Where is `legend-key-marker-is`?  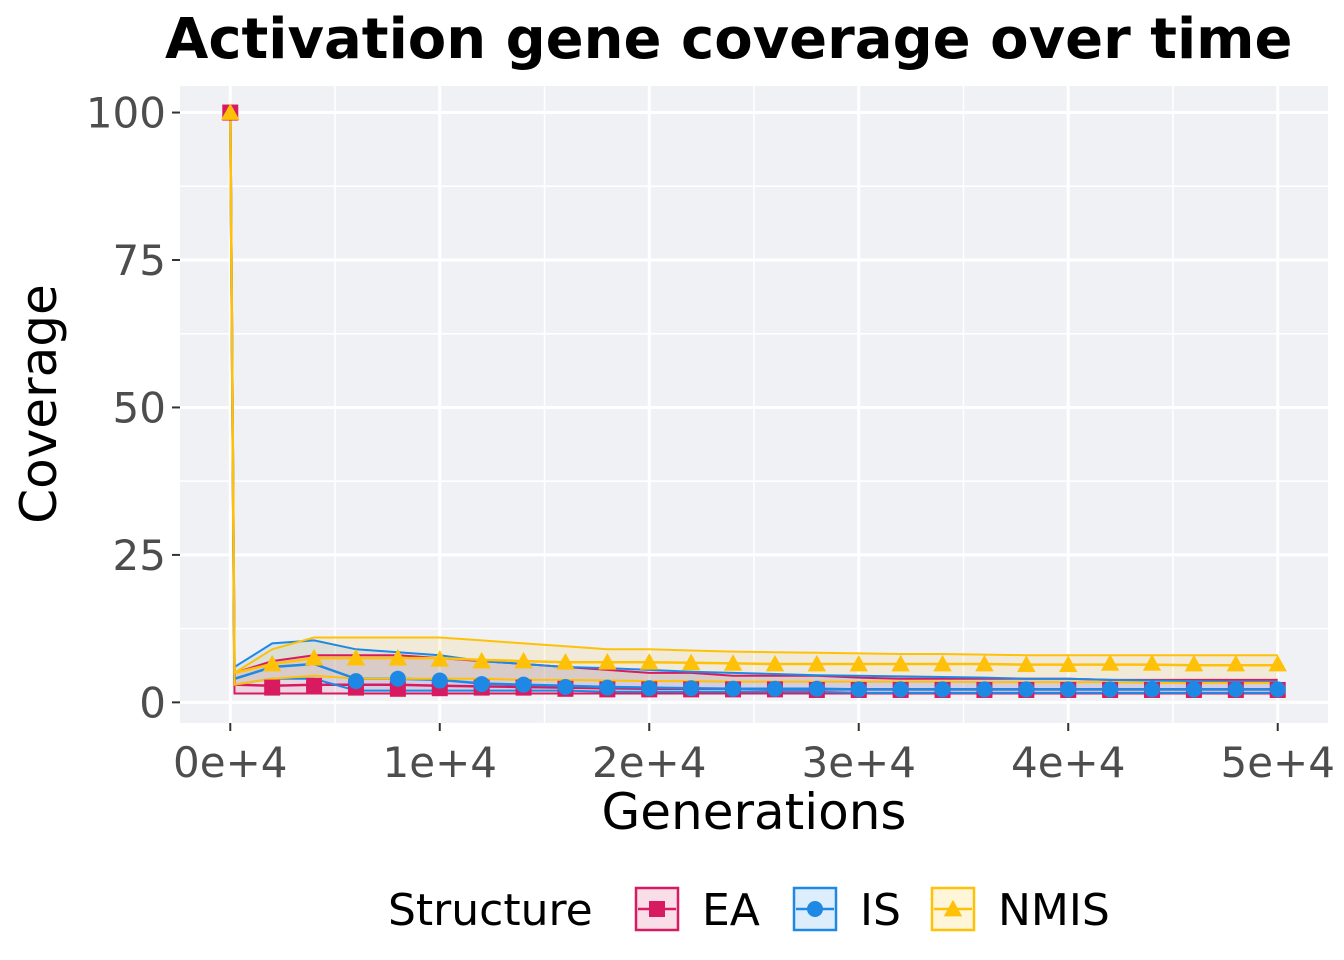
legend-key-marker-is is located at coordinates (815, 909).